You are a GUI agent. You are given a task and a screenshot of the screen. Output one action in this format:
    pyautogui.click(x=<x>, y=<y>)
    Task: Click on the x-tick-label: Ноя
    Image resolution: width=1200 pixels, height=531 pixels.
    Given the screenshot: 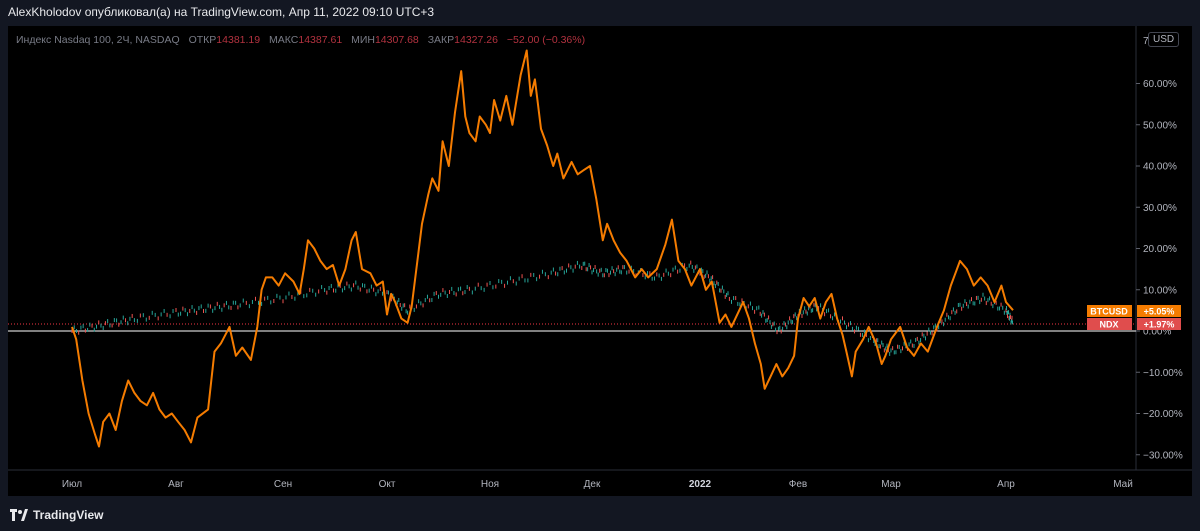 What is the action you would take?
    pyautogui.click(x=490, y=484)
    